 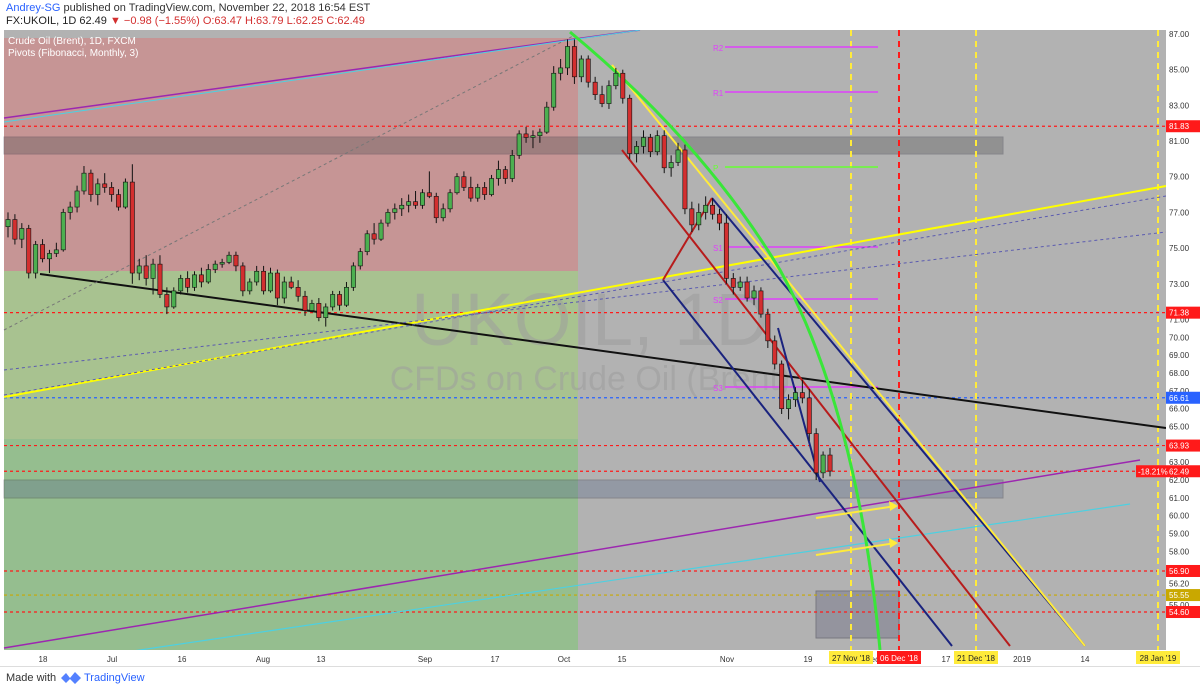 I want to click on pivot-label-p: P, so click(x=715, y=168).